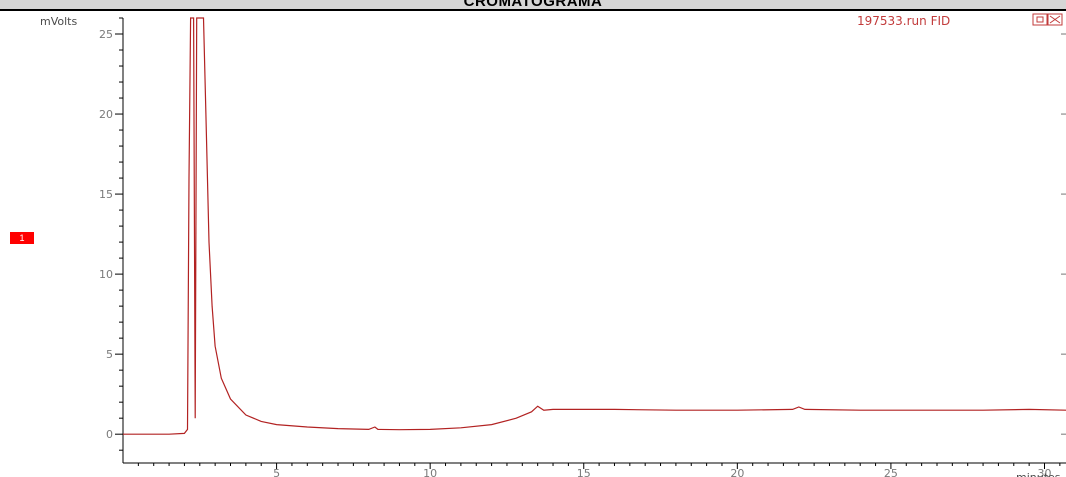 The width and height of the screenshot is (1066, 477). I want to click on right-edge-ticks, so click(1063, 234).